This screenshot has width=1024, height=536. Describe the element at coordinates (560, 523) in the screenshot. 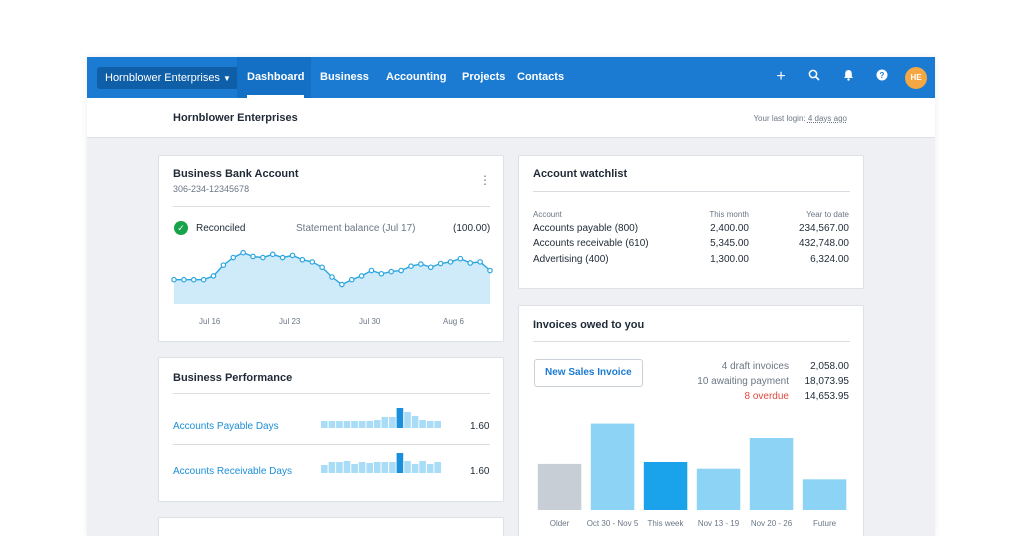

I see `invoice-bar-label: Older` at that location.